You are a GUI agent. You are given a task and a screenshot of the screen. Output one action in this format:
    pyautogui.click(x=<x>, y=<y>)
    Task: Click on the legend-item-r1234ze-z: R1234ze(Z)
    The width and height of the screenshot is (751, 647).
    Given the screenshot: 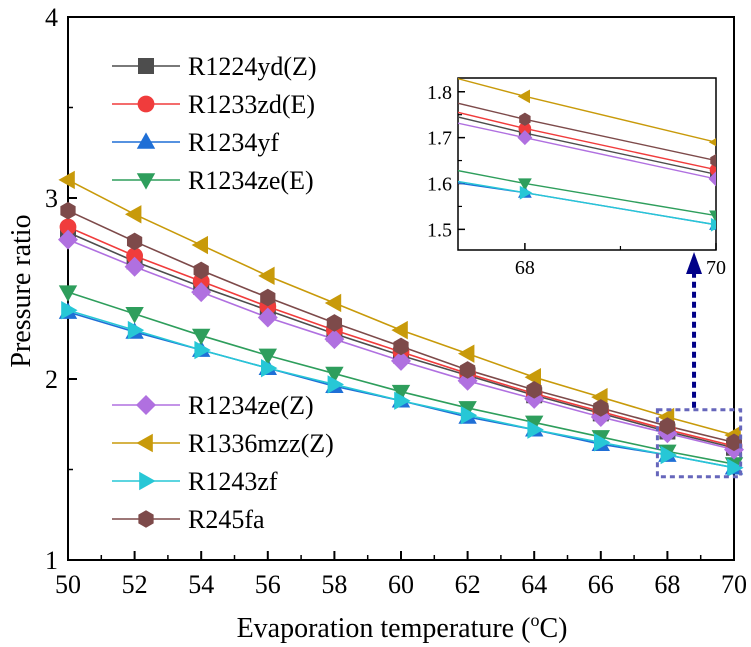 What is the action you would take?
    pyautogui.click(x=213, y=405)
    